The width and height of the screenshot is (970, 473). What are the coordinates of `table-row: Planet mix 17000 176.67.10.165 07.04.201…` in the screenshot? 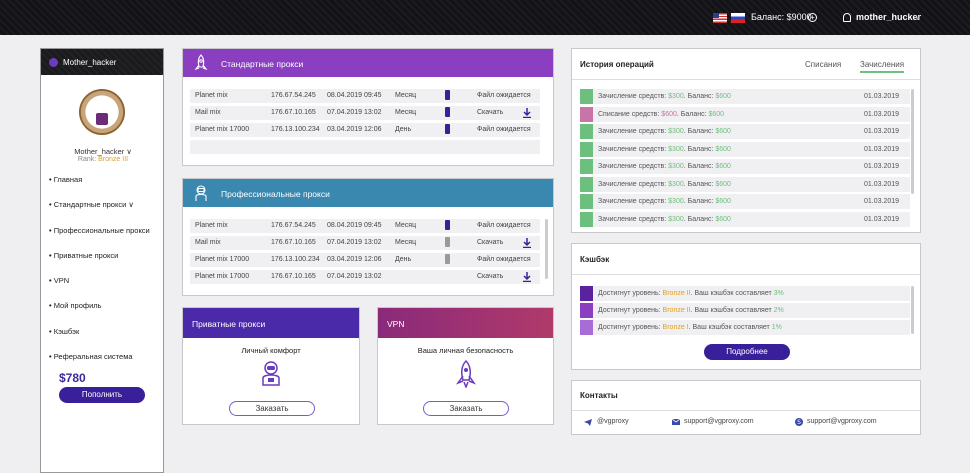 It's located at (365, 277).